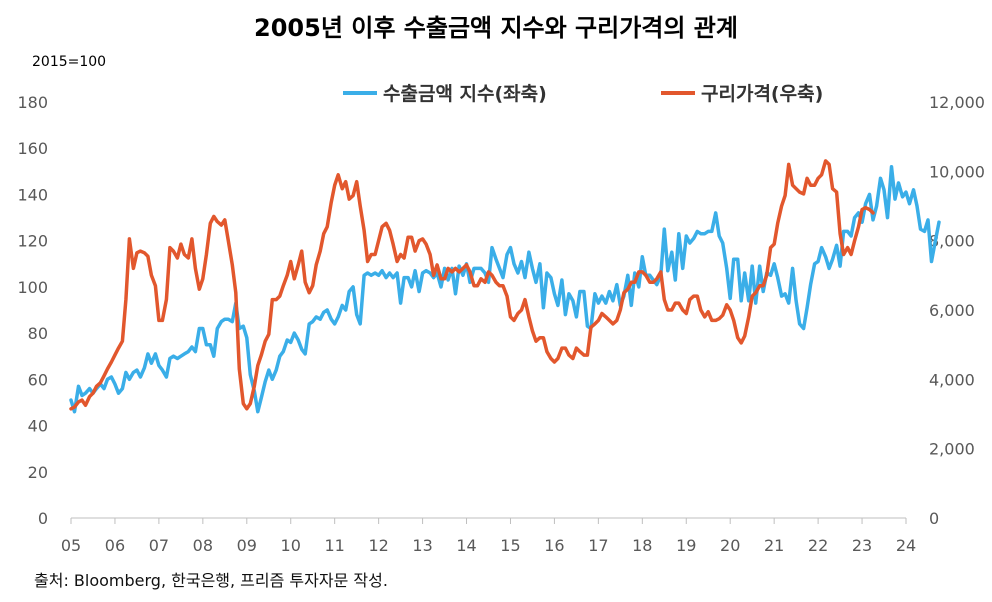  Describe the element at coordinates (291, 545) in the screenshot. I see `x-tick-label: 10` at that location.